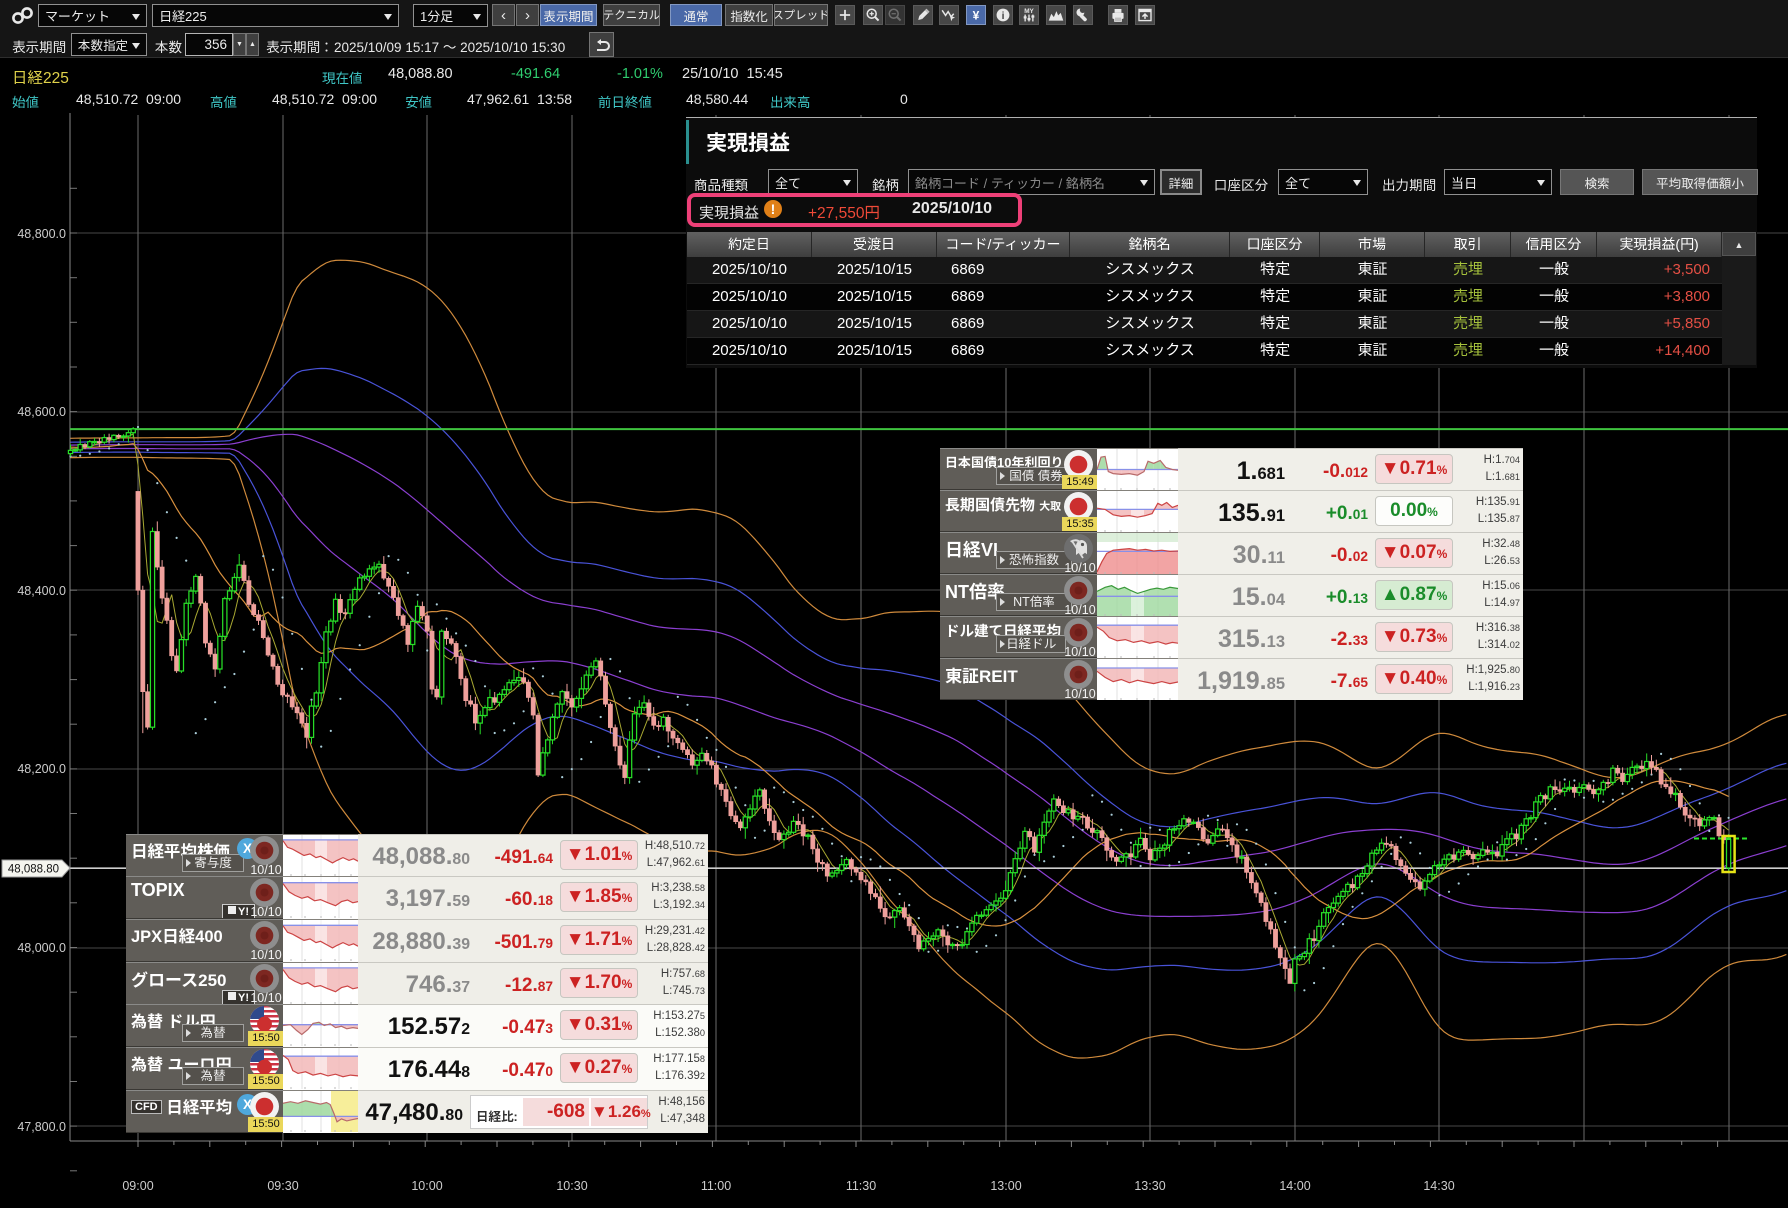 This screenshot has height=1208, width=1788. Describe the element at coordinates (1294, 1186) in the screenshot. I see `svg-text: 14:00` at that location.